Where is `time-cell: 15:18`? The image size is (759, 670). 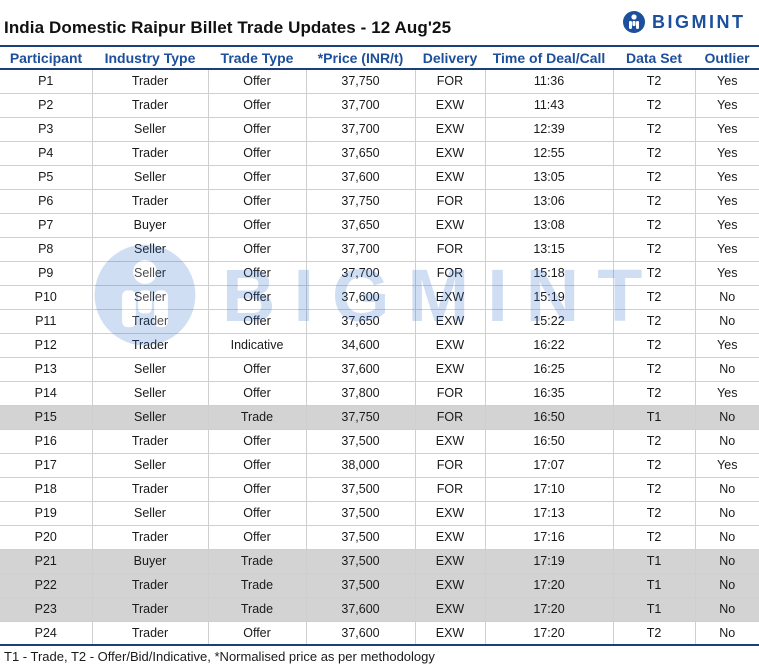
time-cell: 15:18 is located at coordinates (549, 273).